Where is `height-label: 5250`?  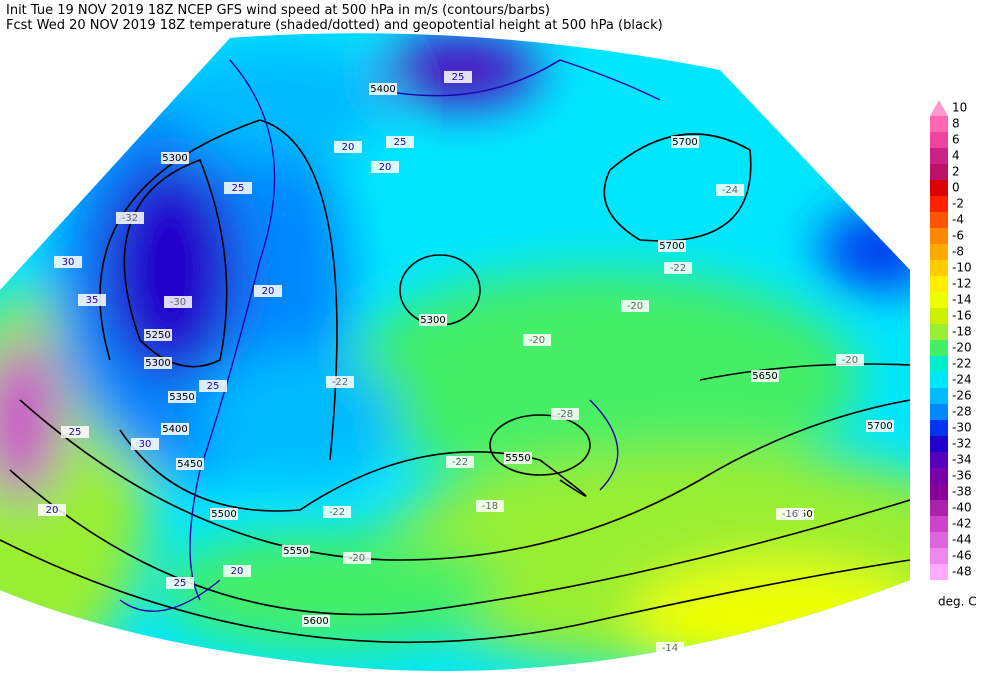
height-label: 5250 is located at coordinates (157, 335).